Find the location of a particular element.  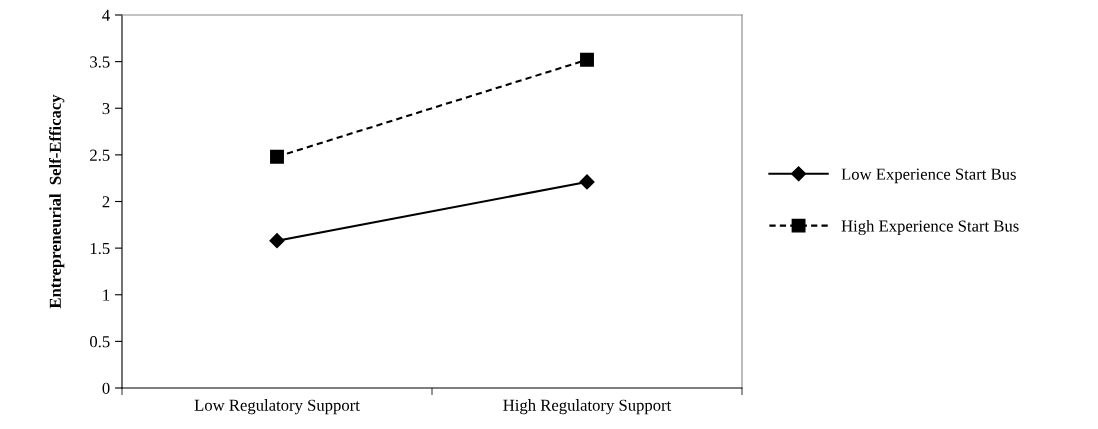

y-tick-label: 4 is located at coordinates (106, 15).